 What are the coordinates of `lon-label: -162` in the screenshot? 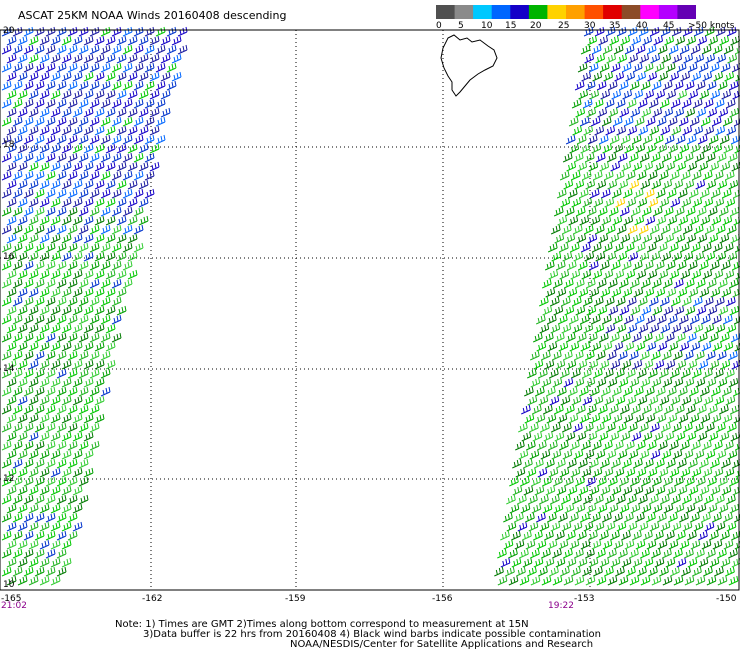 It's located at (152, 599).